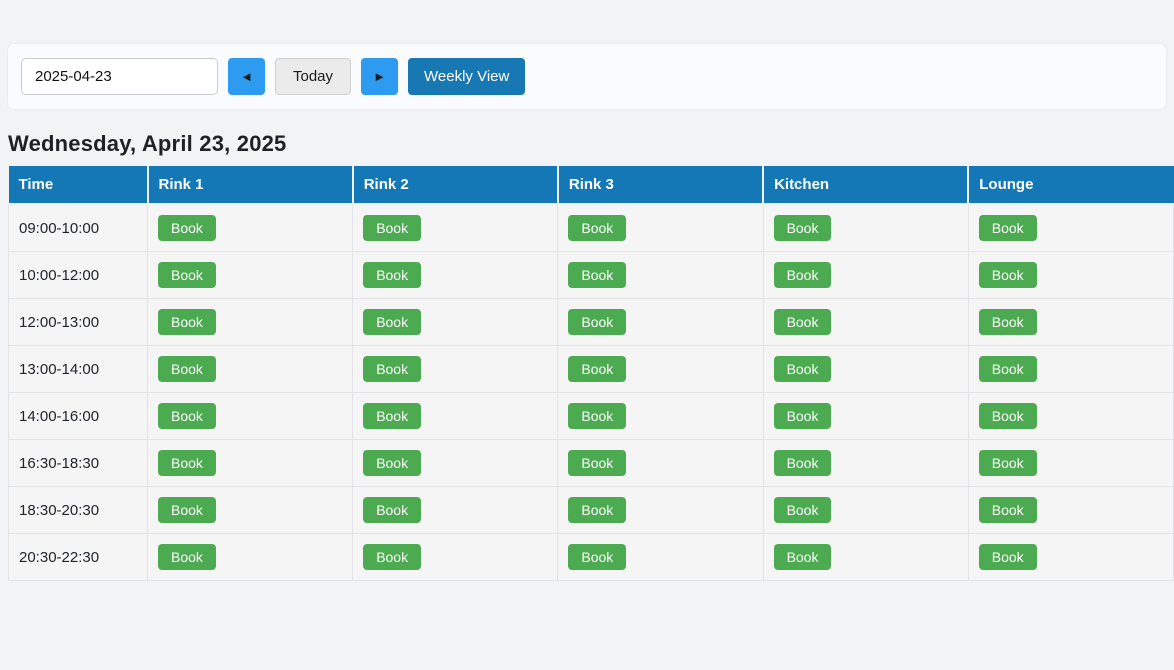  I want to click on previous-day-button: ◄, so click(246, 76).